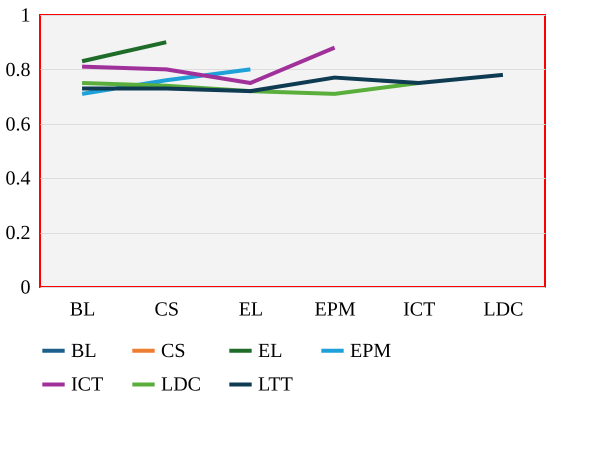 This screenshot has height=458, width=609. I want to click on legend-label: LTT, so click(275, 385).